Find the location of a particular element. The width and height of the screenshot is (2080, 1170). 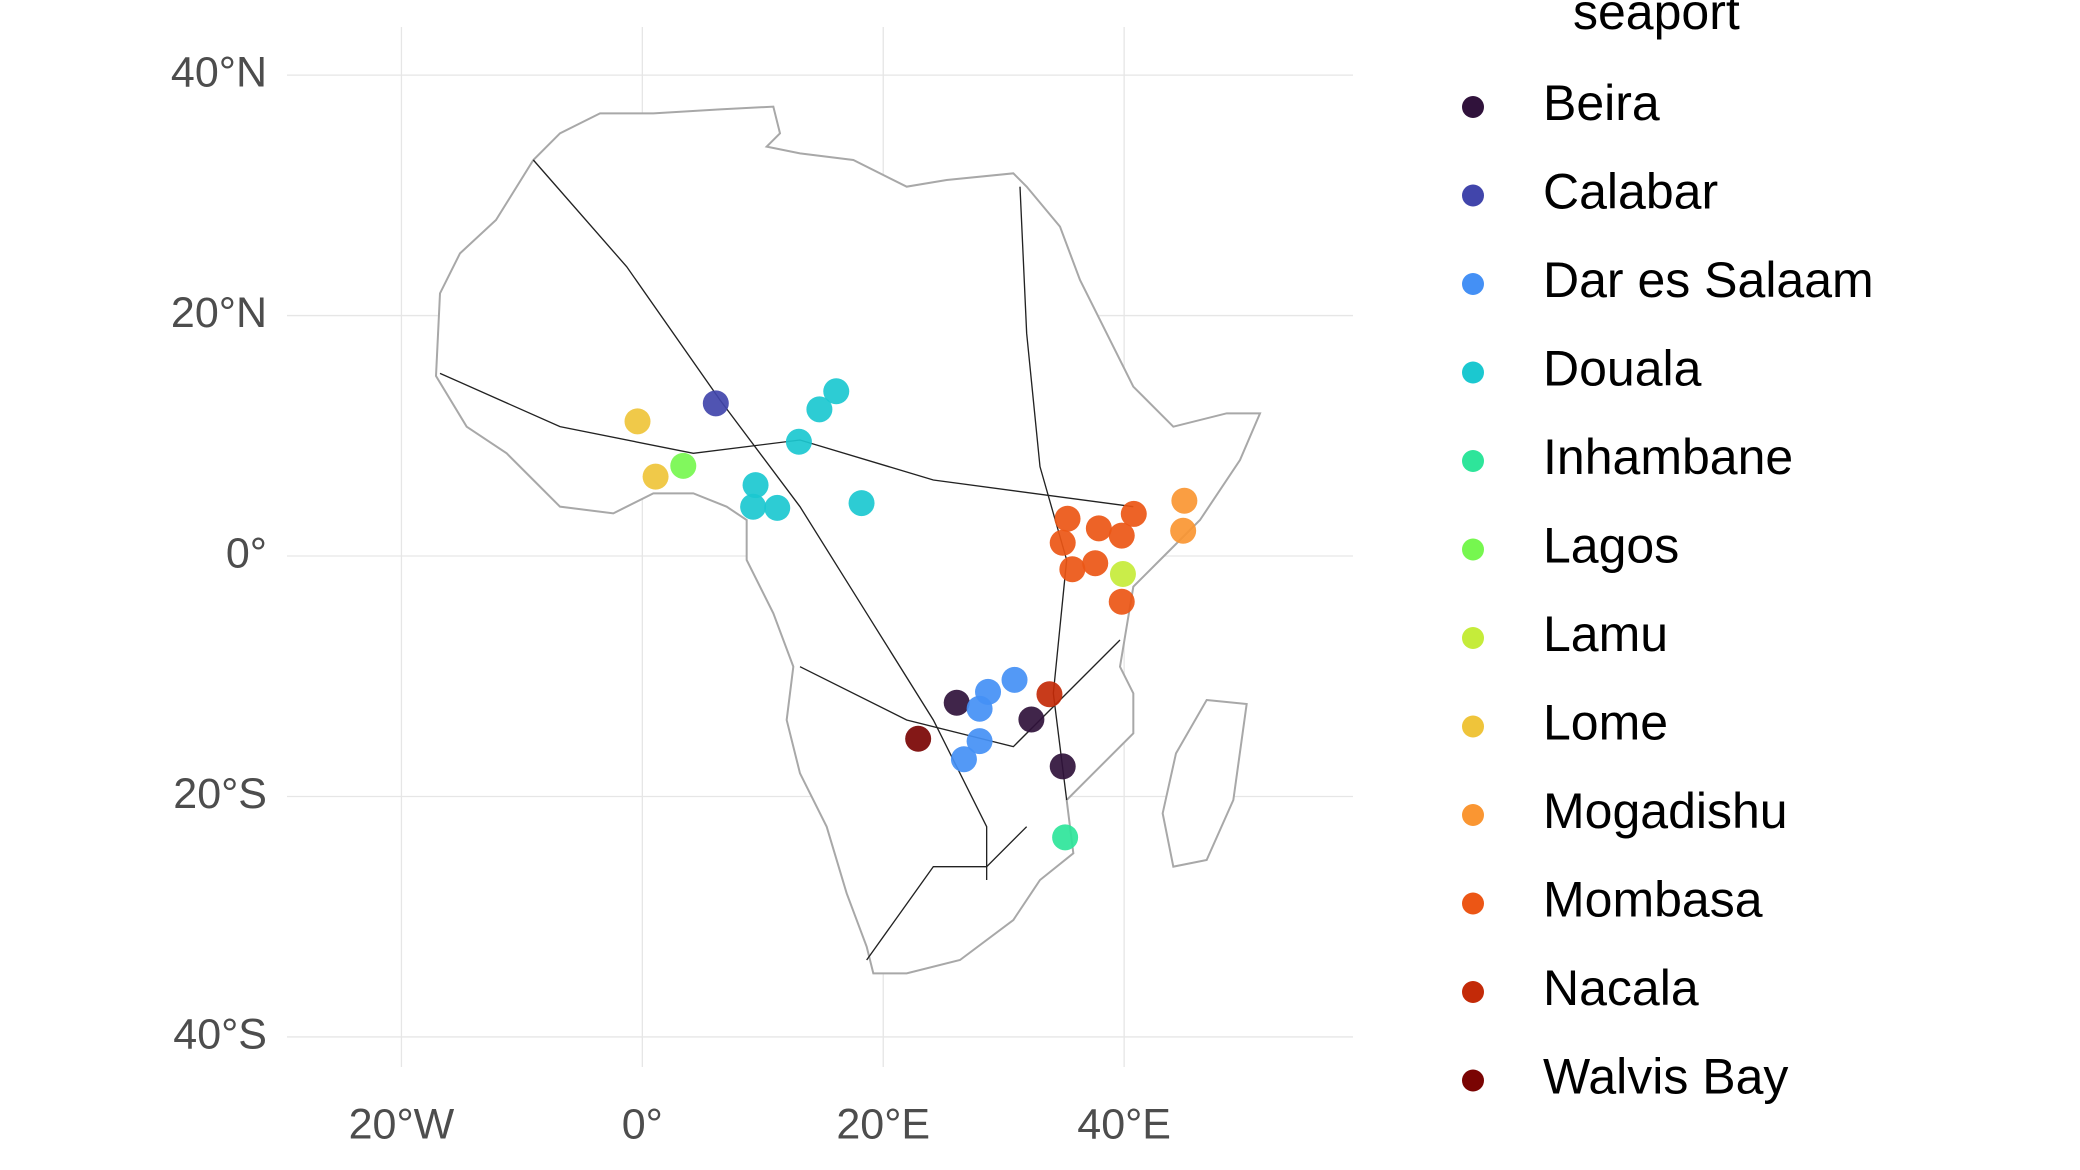

legend-title: seaport is located at coordinates (1656, 20).